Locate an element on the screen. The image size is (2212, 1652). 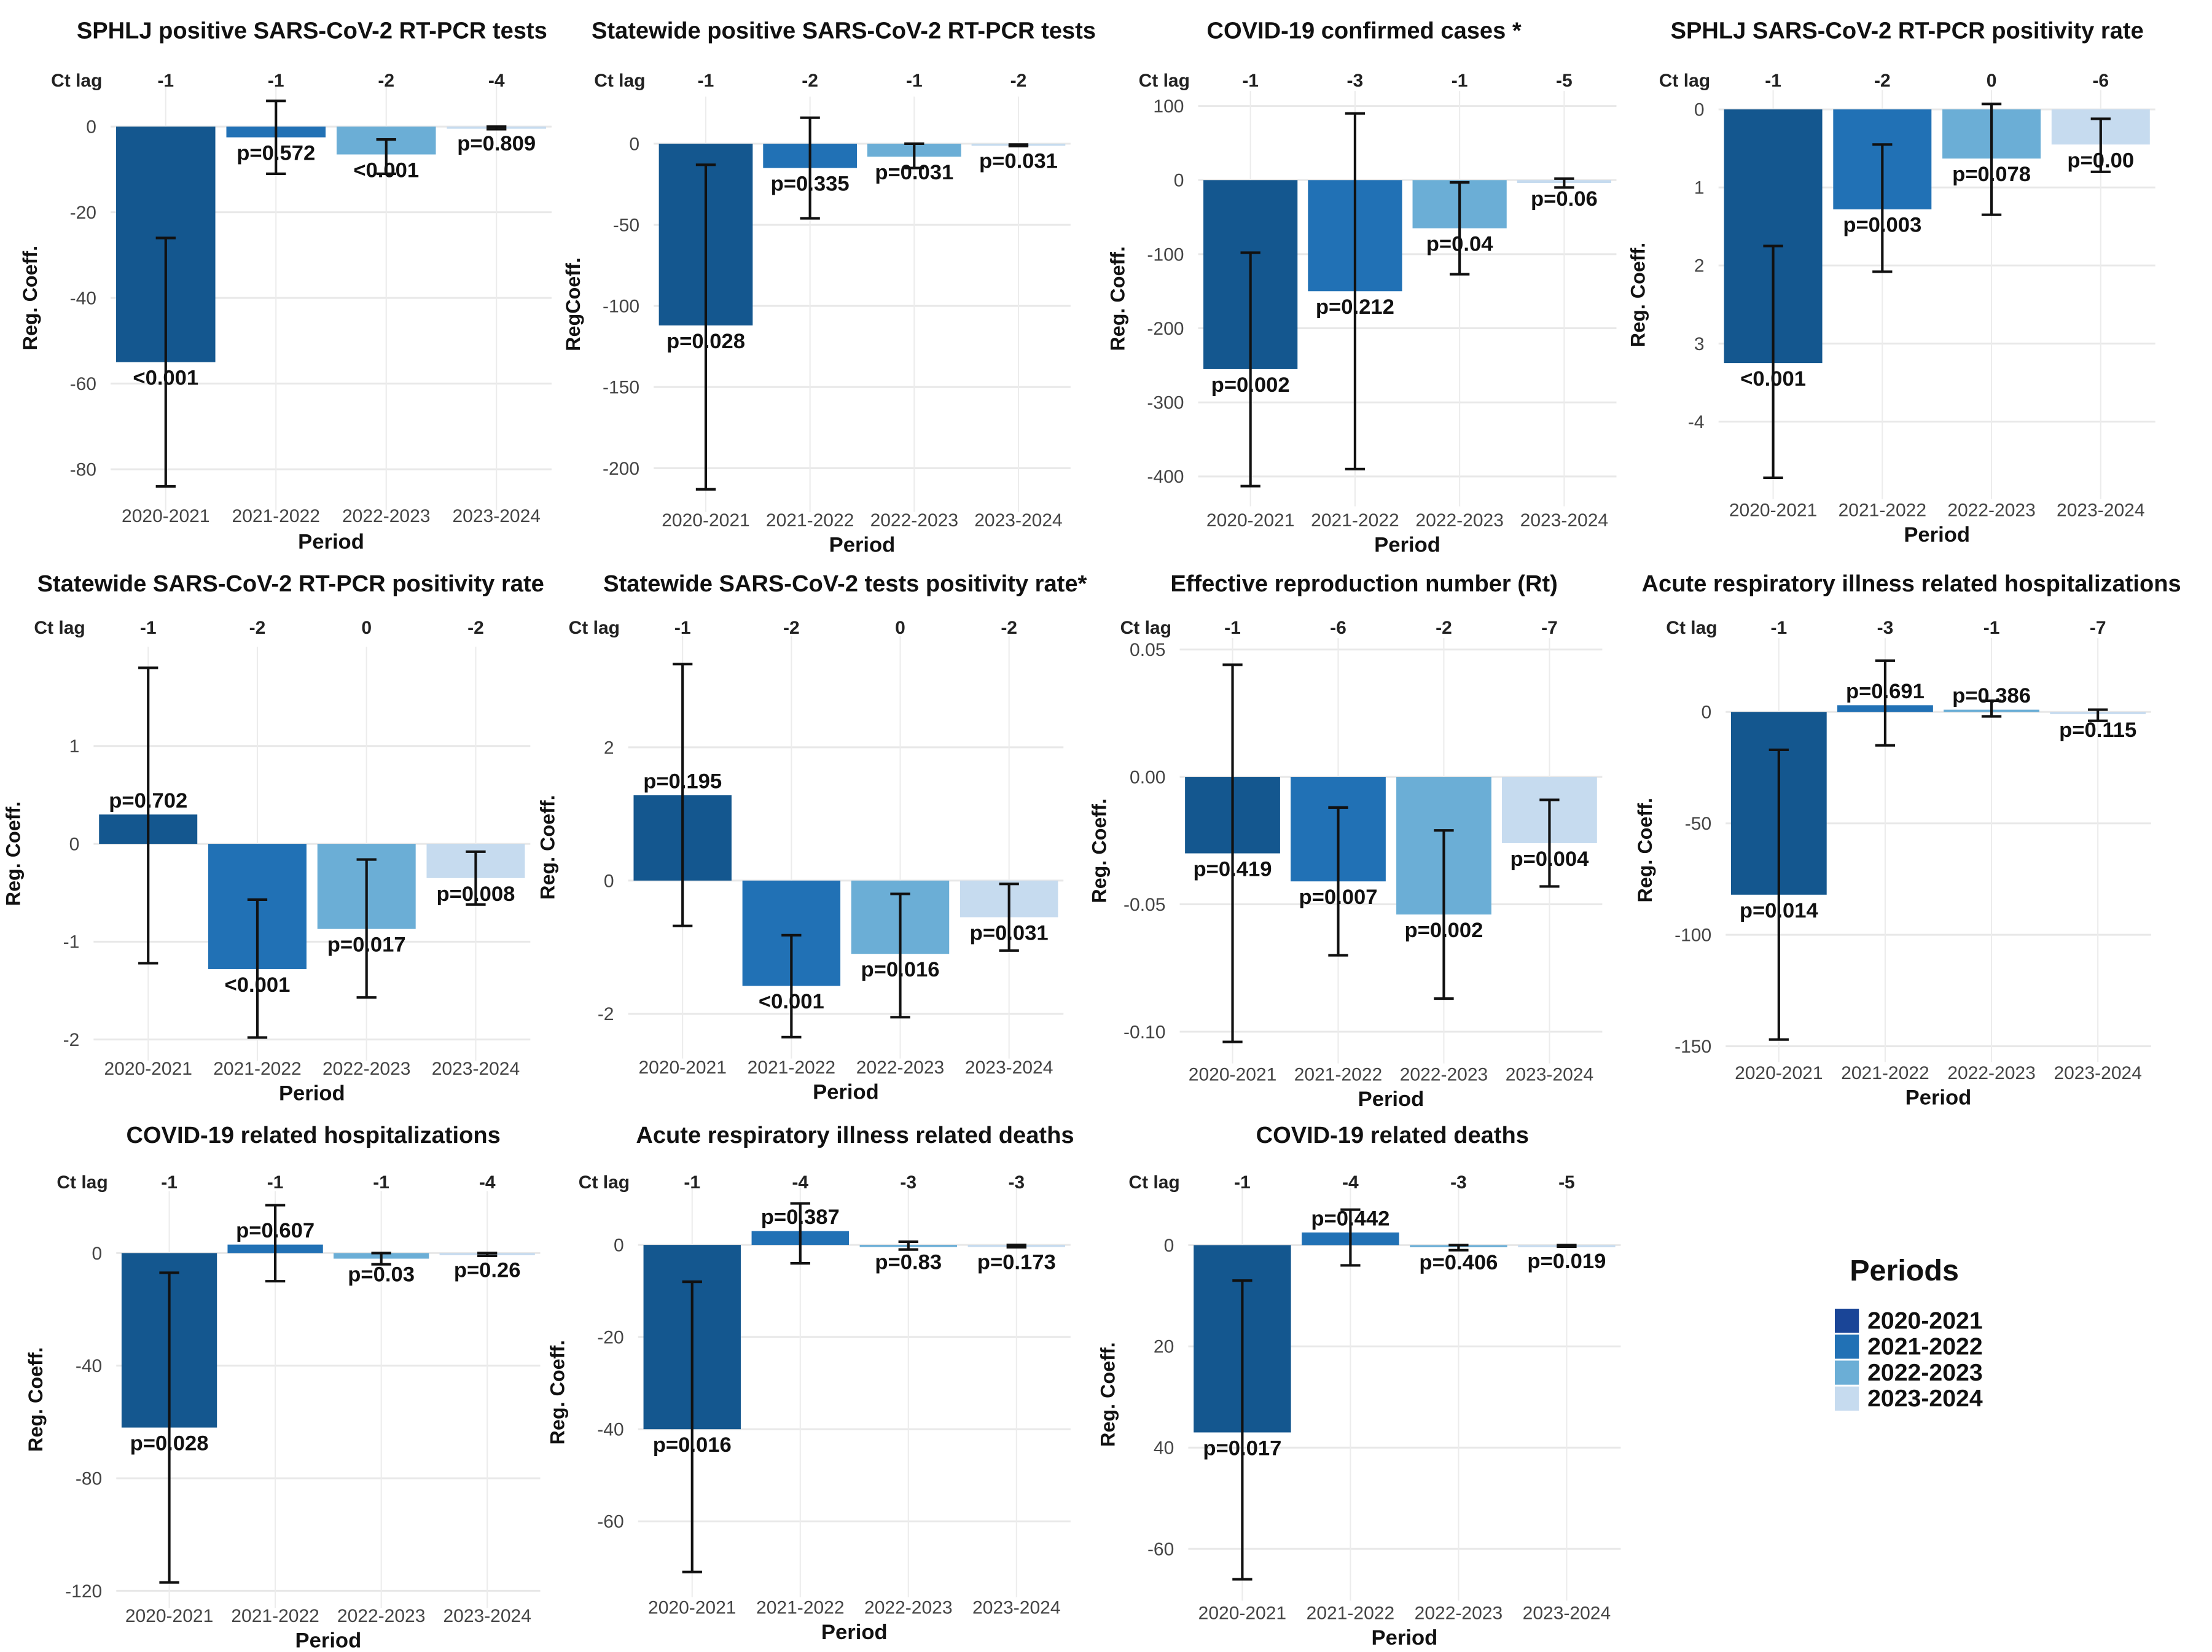
y-tick-label: 40 is located at coordinates (1164, 1448).